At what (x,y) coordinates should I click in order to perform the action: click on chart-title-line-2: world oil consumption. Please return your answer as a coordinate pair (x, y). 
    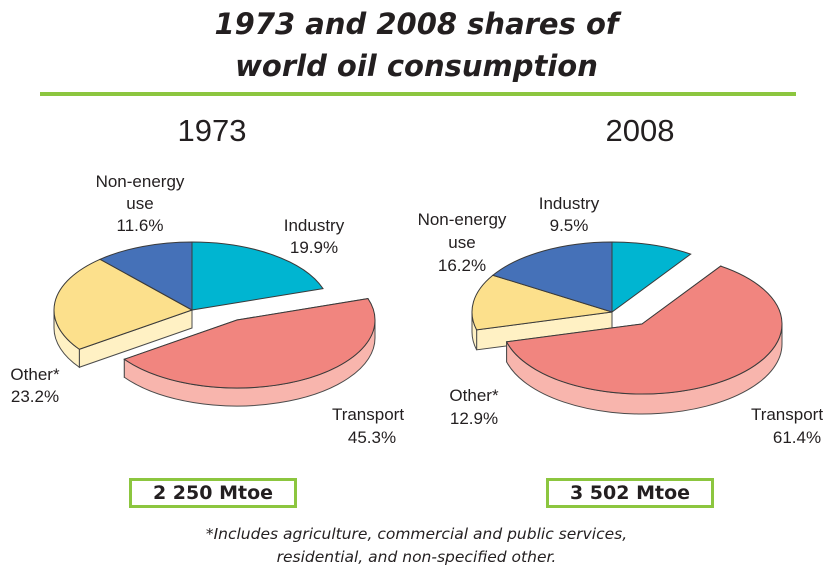
    Looking at the image, I should click on (416, 66).